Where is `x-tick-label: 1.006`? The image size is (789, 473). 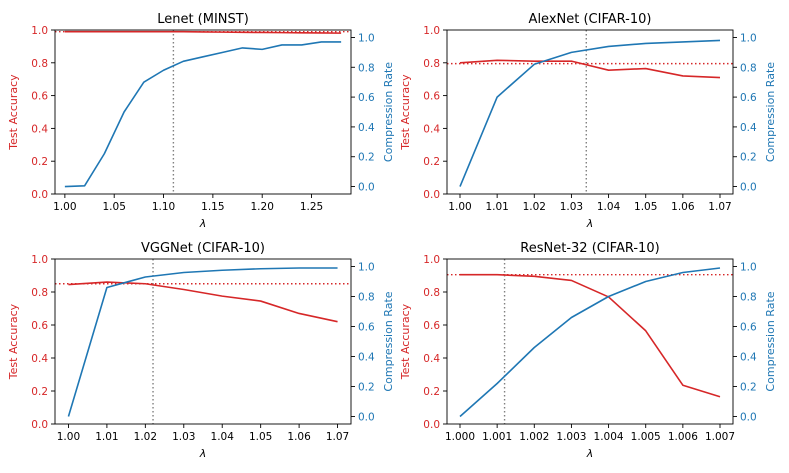
x-tick-label: 1.006 is located at coordinates (683, 437).